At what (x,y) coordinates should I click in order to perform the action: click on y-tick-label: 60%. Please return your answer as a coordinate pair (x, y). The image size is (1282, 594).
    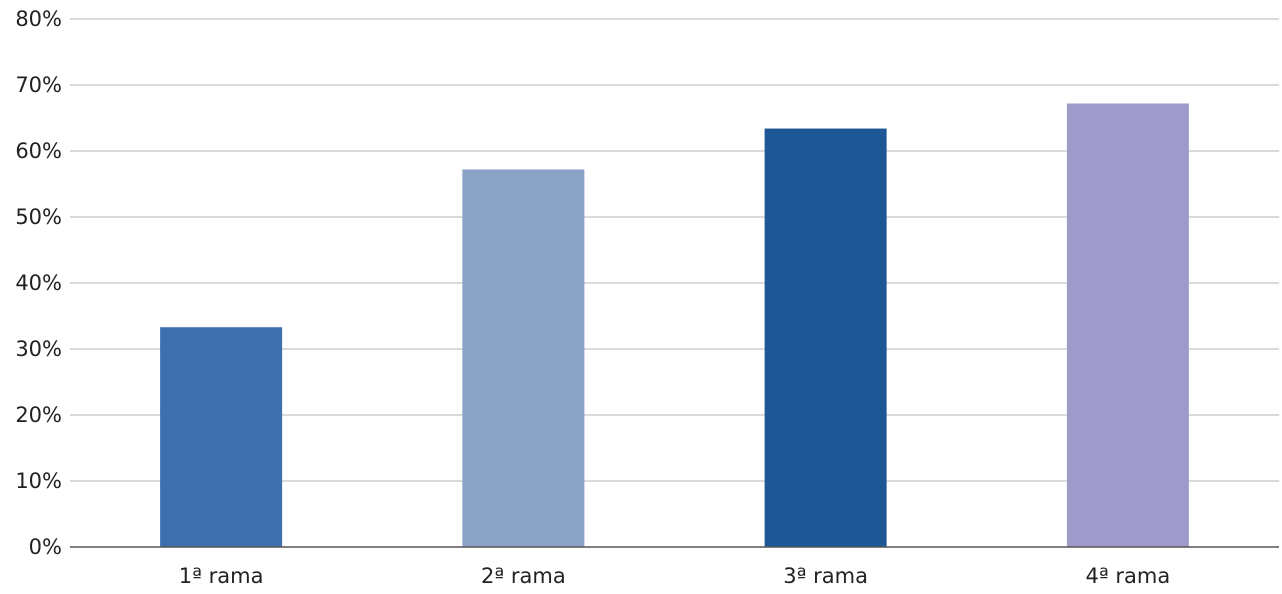
    Looking at the image, I should click on (38, 151).